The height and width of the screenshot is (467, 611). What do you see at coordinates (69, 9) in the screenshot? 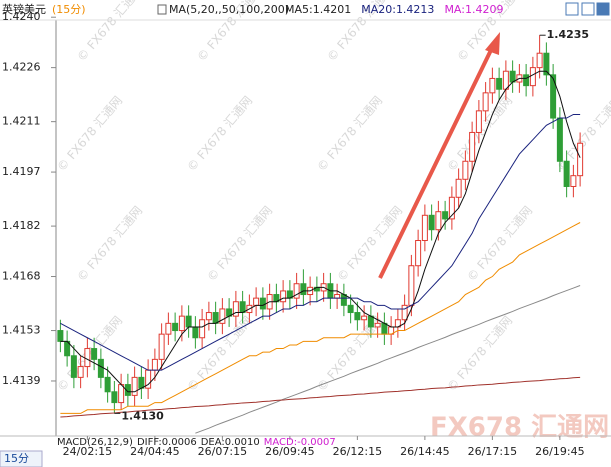
I see `period: (15分)` at bounding box center [69, 9].